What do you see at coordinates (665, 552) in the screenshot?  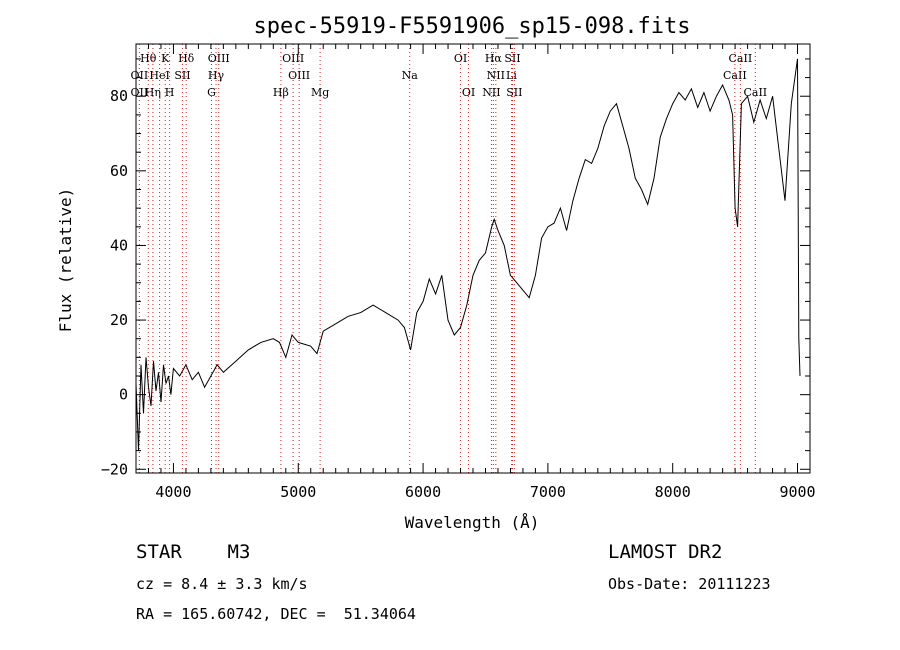 I see `survey-name: LAMOST DR2` at bounding box center [665, 552].